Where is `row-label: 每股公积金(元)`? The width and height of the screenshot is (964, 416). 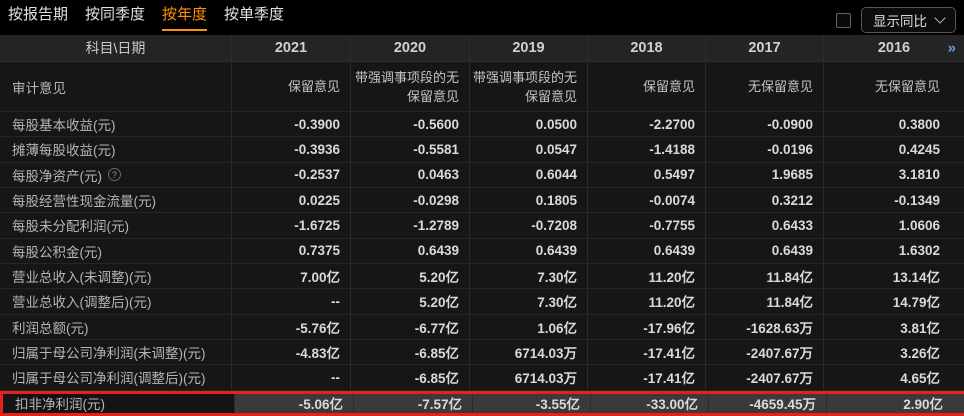 row-label: 每股公积金(元) is located at coordinates (116, 250).